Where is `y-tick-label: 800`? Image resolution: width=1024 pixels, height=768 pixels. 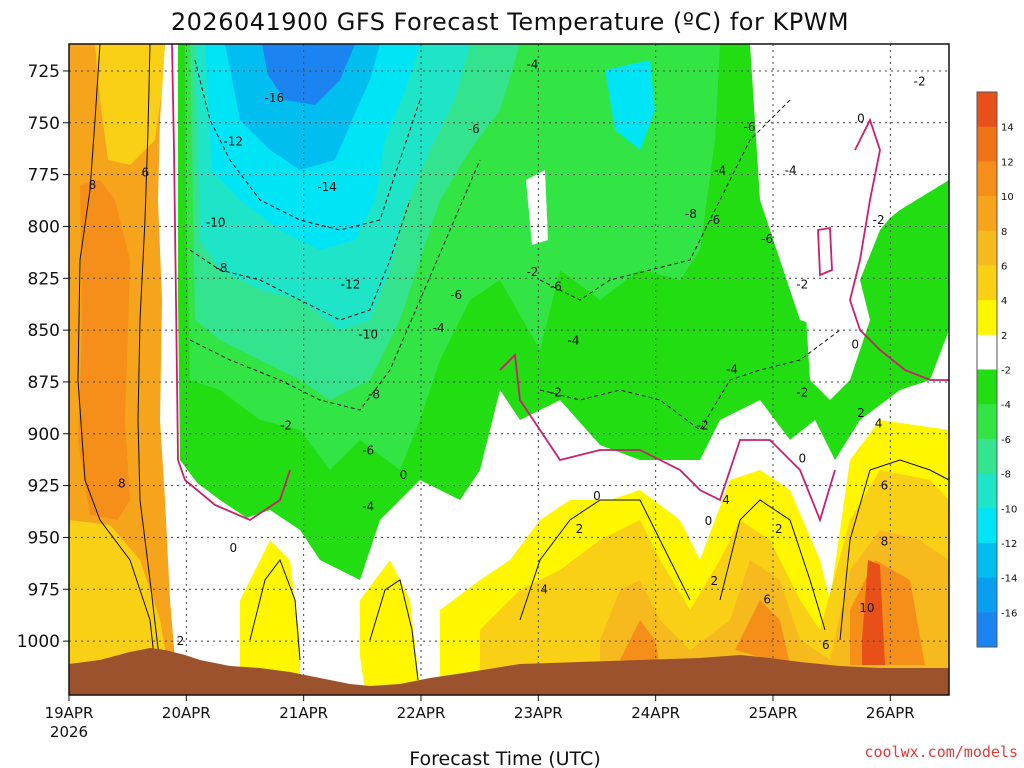 y-tick-label: 800 is located at coordinates (44, 227).